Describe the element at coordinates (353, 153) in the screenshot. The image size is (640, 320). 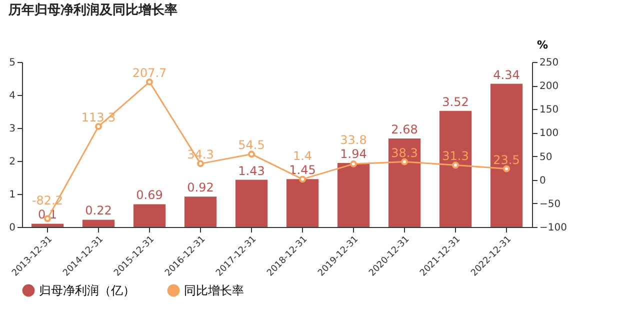
I see `data-label: 1.94` at that location.